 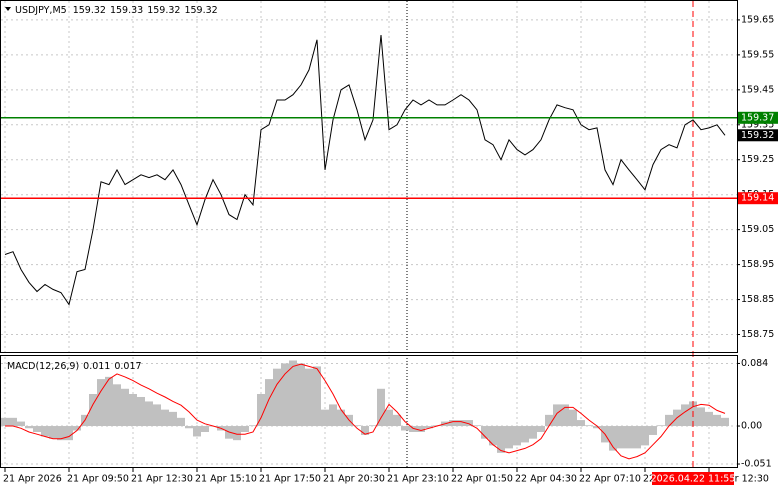 I want to click on level-label: 159.14, so click(x=757, y=198).